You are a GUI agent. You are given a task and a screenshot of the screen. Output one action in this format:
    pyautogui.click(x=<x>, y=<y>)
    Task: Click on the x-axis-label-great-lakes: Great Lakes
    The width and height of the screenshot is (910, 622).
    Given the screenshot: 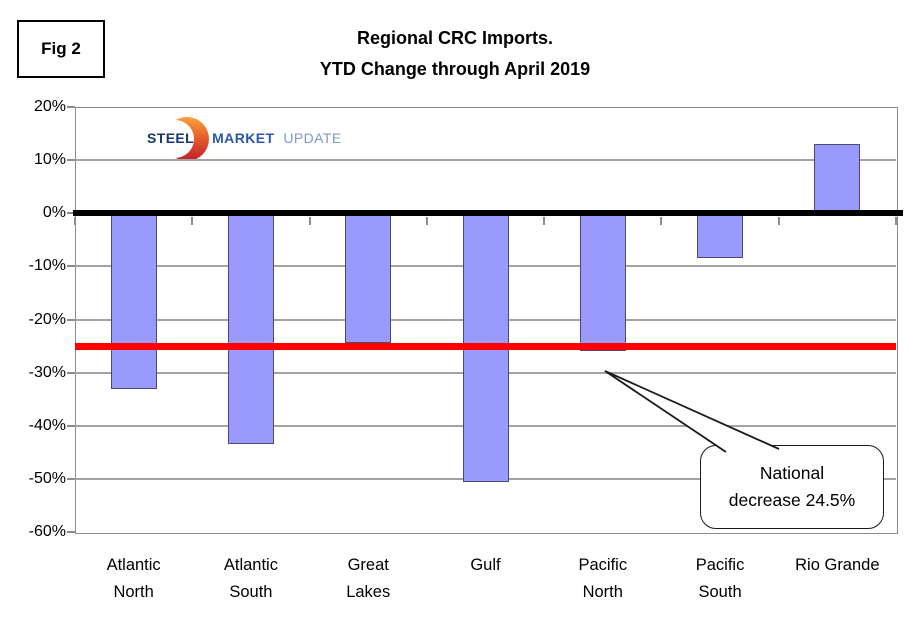 What is the action you would take?
    pyautogui.click(x=368, y=579)
    